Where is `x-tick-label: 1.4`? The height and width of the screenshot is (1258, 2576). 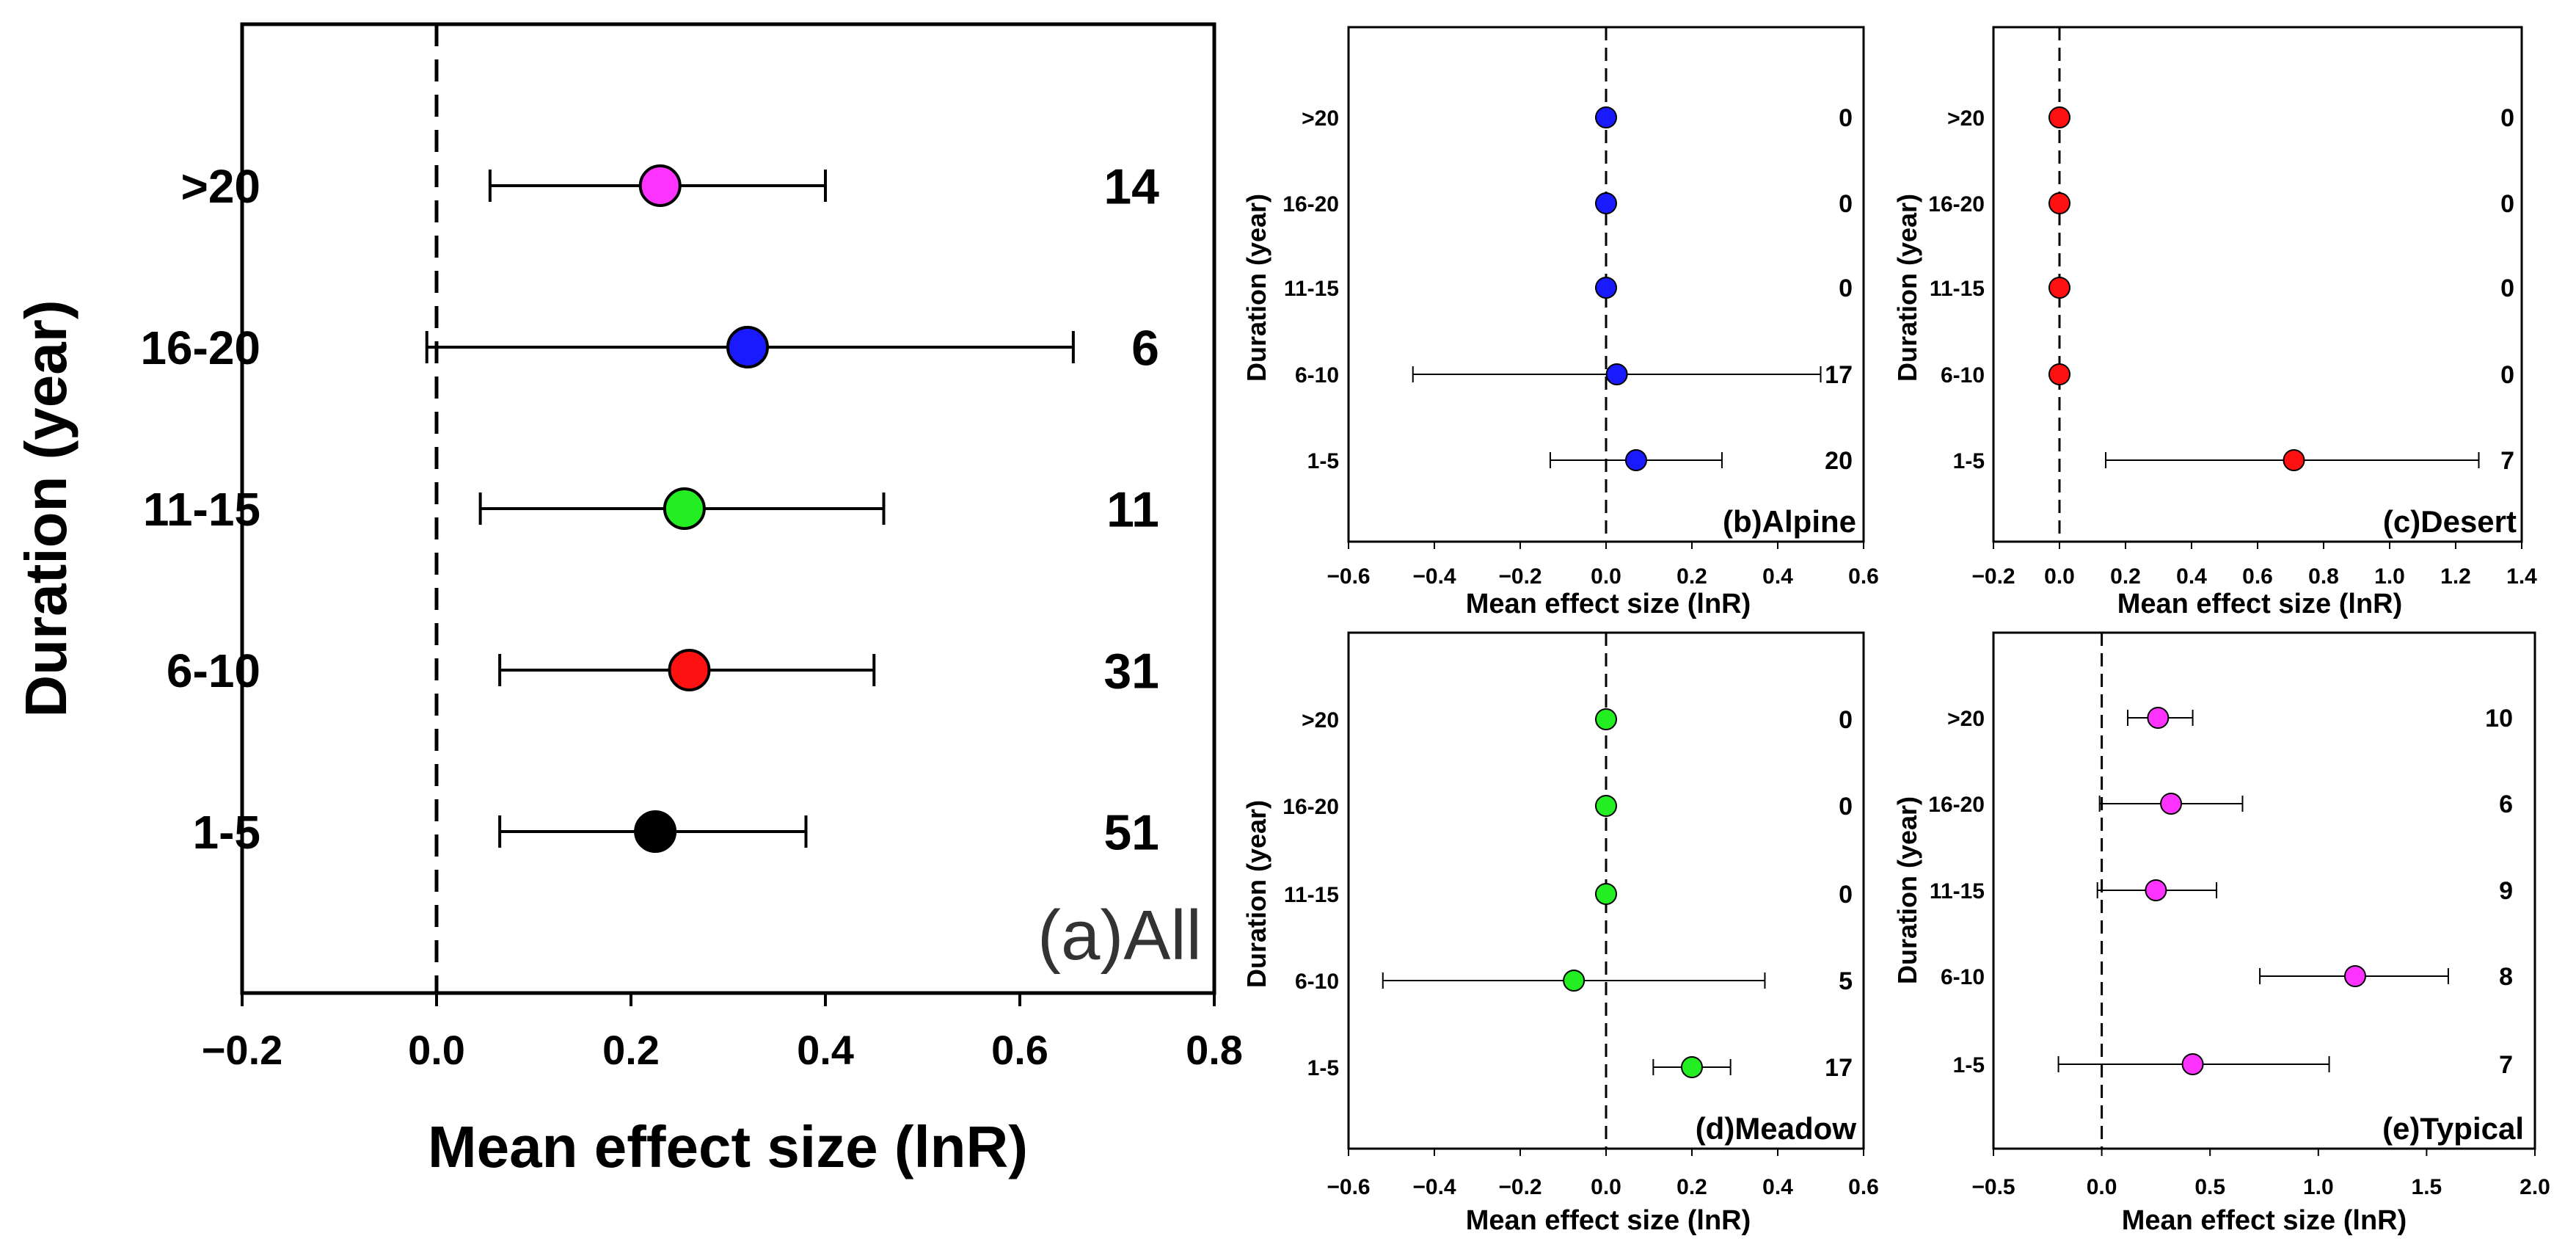
x-tick-label: 1.4 is located at coordinates (2521, 576).